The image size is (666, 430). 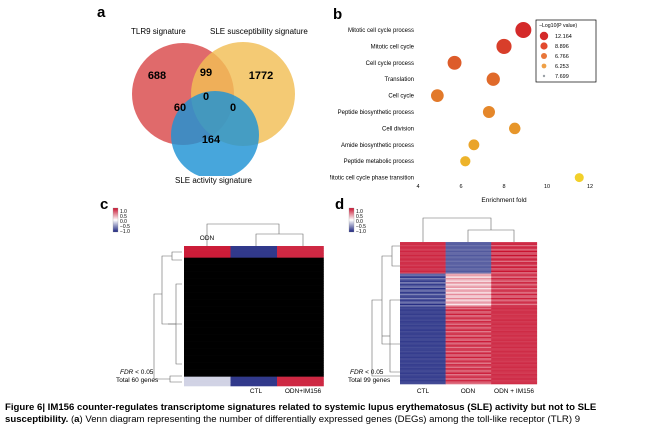 What do you see at coordinates (385, 311) in the screenshot?
I see `row-dendrogram-d` at bounding box center [385, 311].